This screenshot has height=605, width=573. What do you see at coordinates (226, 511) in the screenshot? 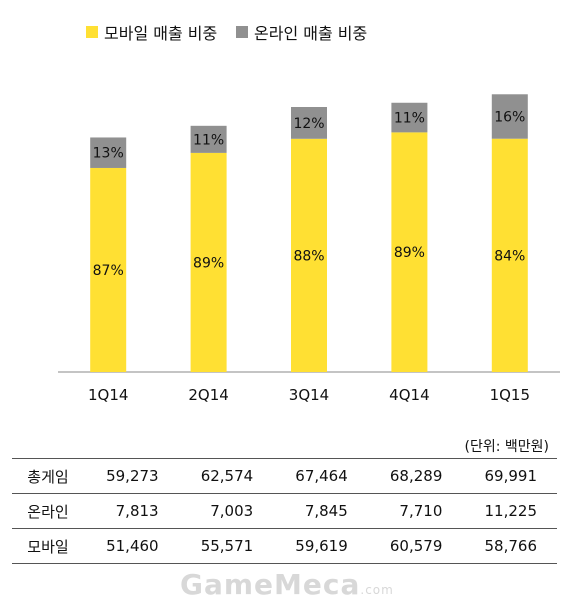
I see `table-cell: 7,003` at bounding box center [226, 511].